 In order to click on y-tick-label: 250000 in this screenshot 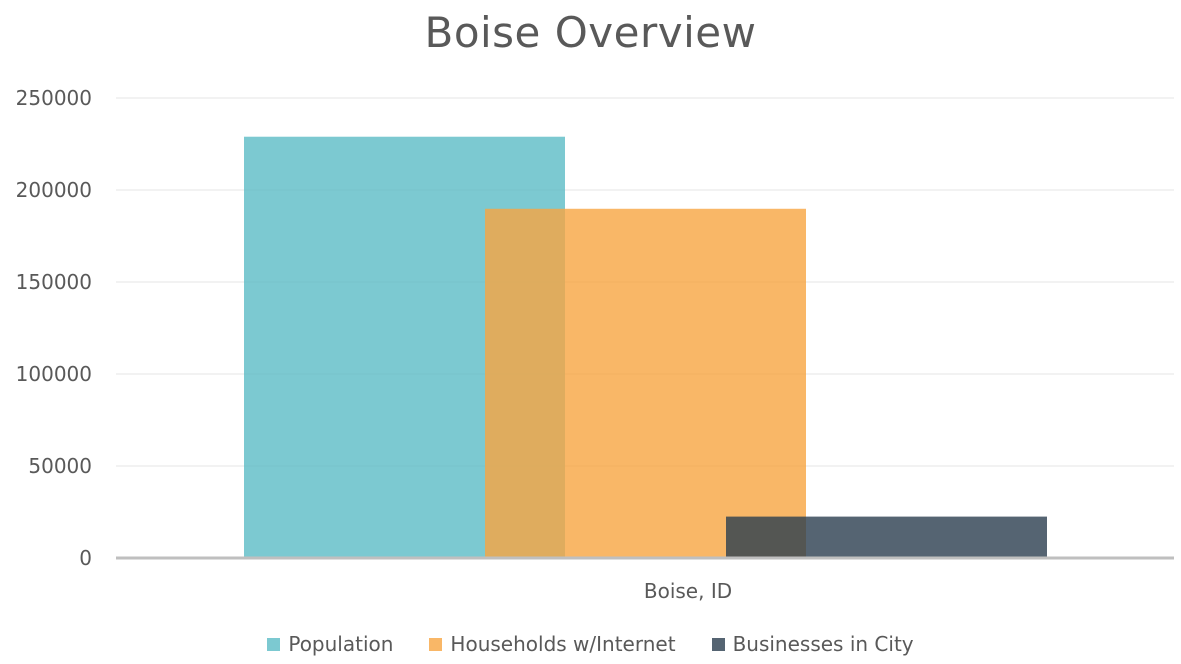, I will do `click(54, 98)`.